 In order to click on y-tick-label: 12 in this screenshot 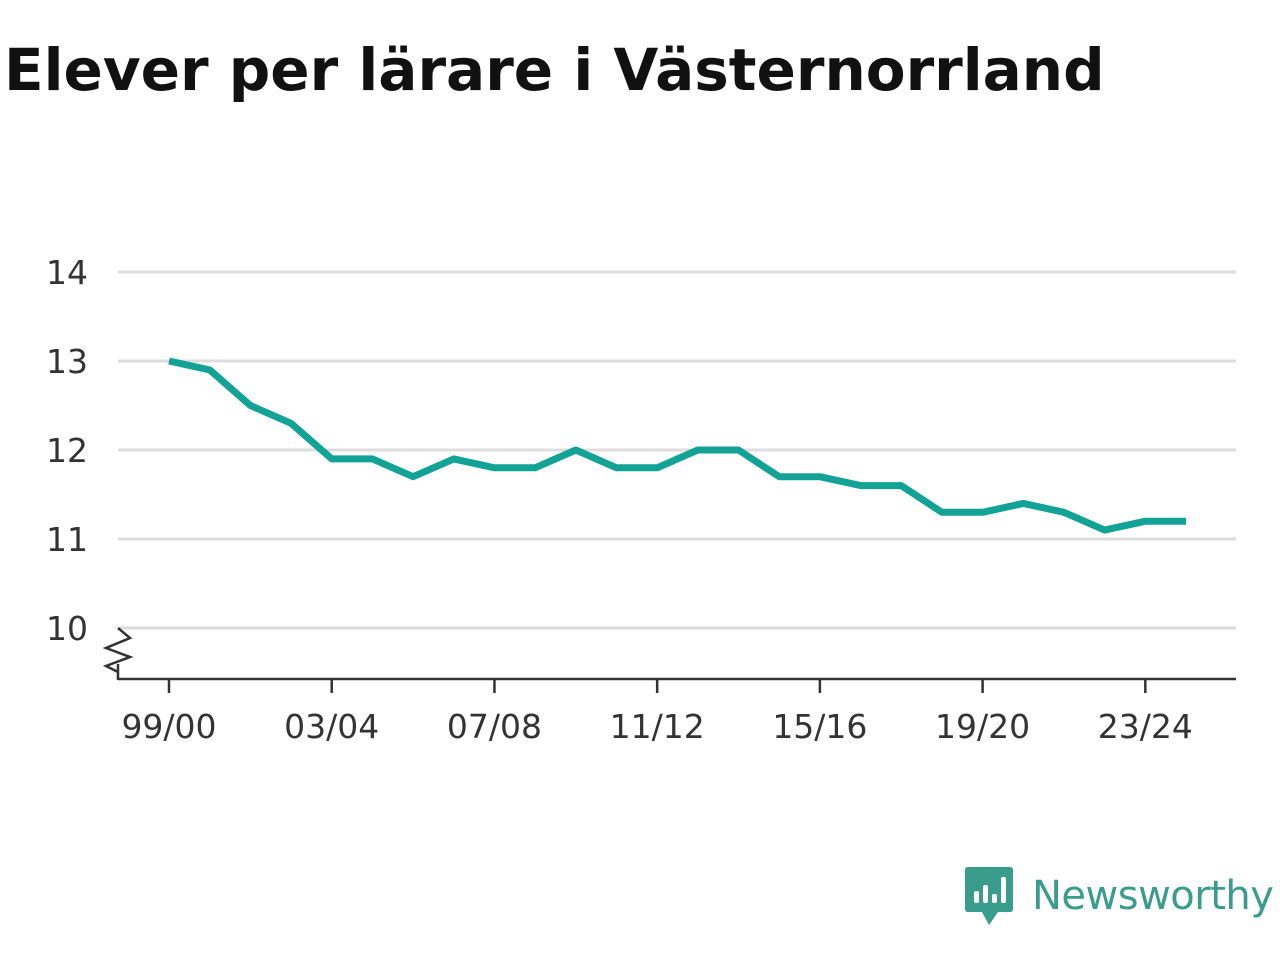, I will do `click(67, 450)`.